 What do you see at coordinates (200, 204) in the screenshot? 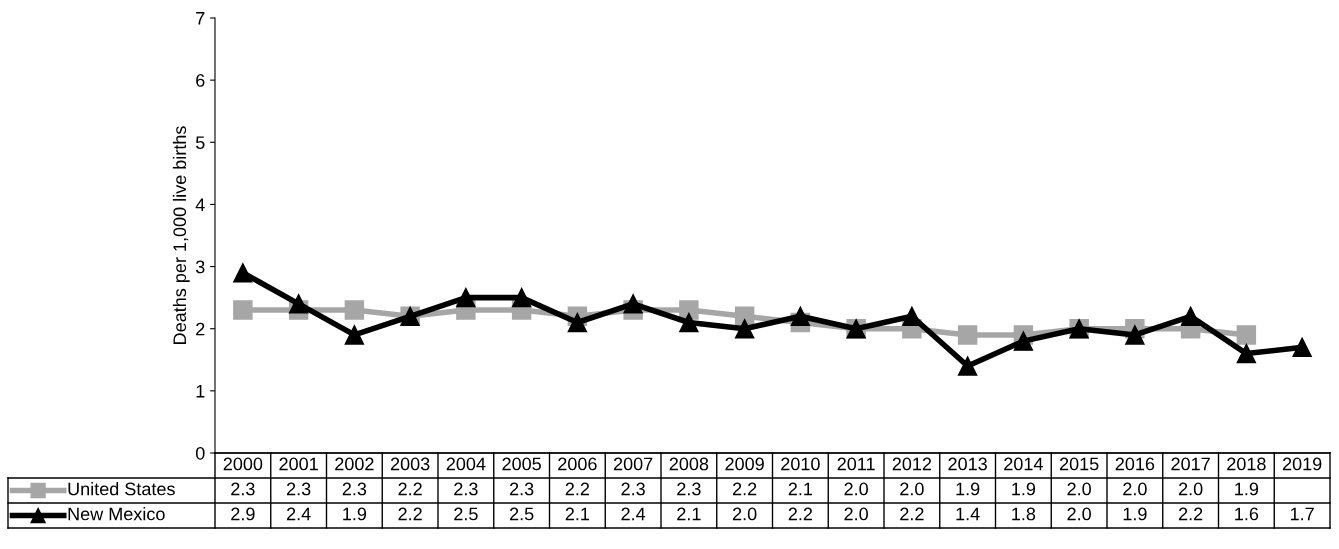
I see `y-tick-label: 4` at bounding box center [200, 204].